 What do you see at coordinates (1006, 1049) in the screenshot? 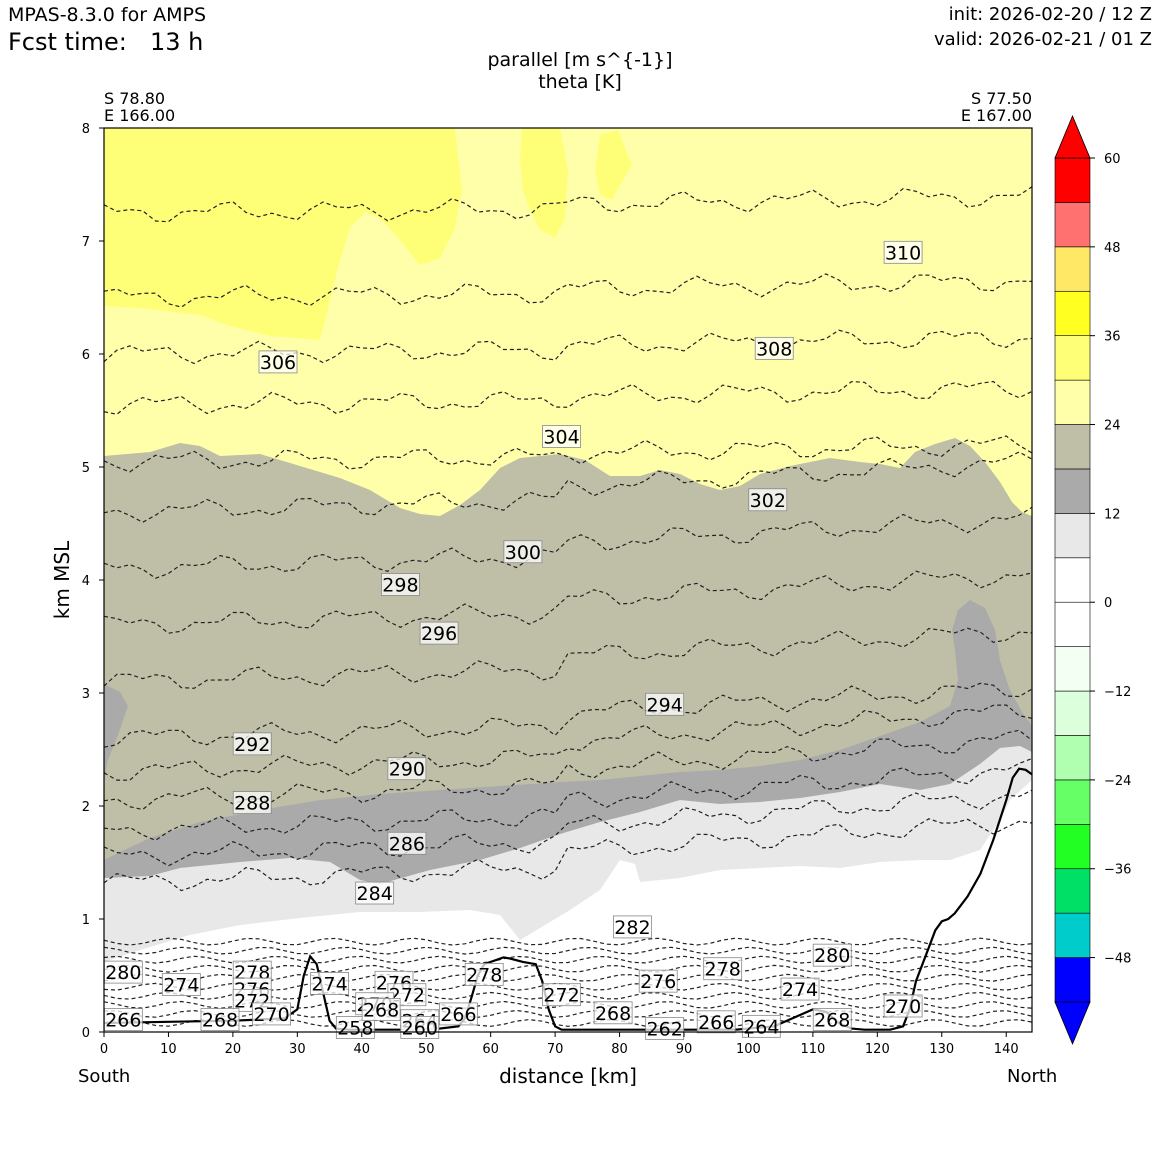
I see `x-tick-label: 140` at bounding box center [1006, 1049].